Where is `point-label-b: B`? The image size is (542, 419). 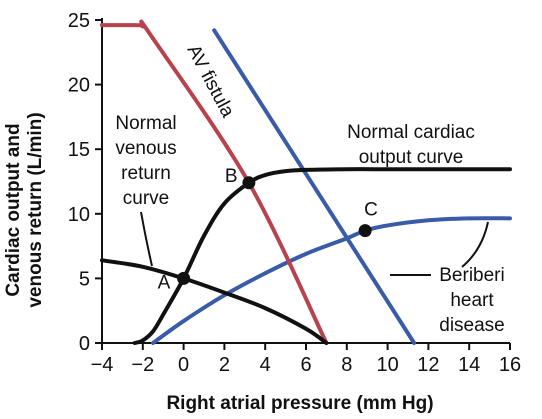
point-label-b: B is located at coordinates (231, 176).